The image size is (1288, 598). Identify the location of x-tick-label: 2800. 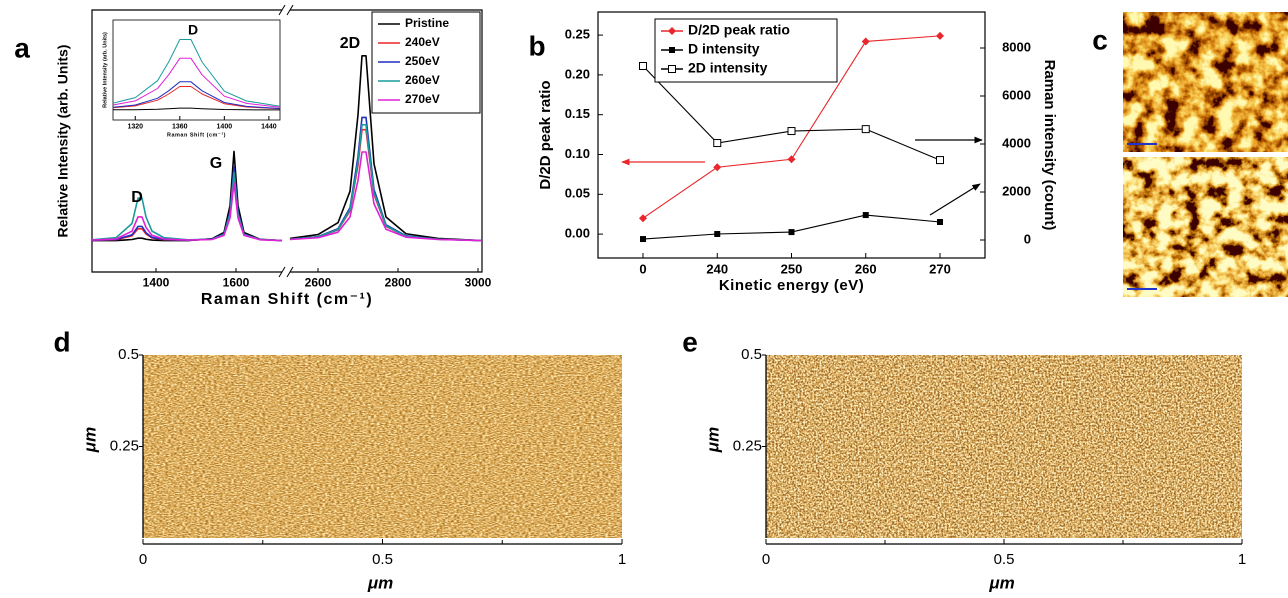
(398, 283).